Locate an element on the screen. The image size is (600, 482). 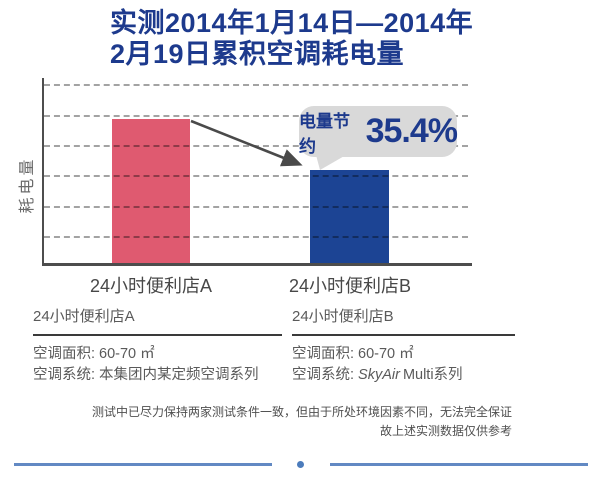
page-title: 实测2014年1月14日—2014年 2月19日累积空调耗电量 is located at coordinates (345, 39).